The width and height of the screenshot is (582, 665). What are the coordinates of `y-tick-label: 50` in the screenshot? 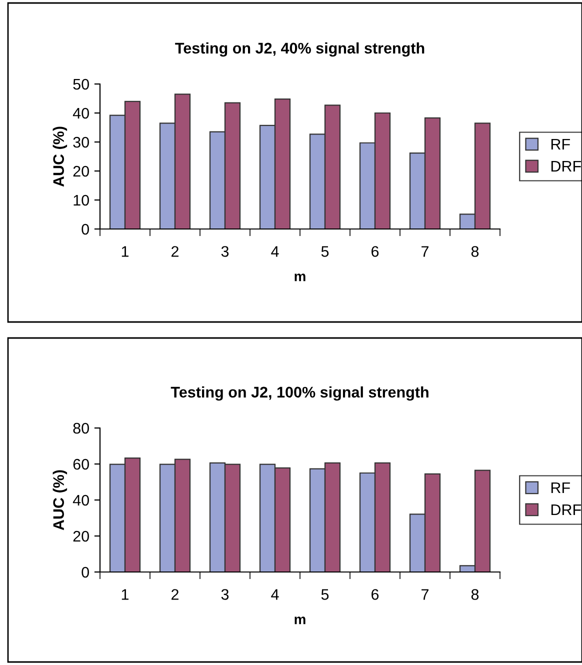 It's located at (81, 84).